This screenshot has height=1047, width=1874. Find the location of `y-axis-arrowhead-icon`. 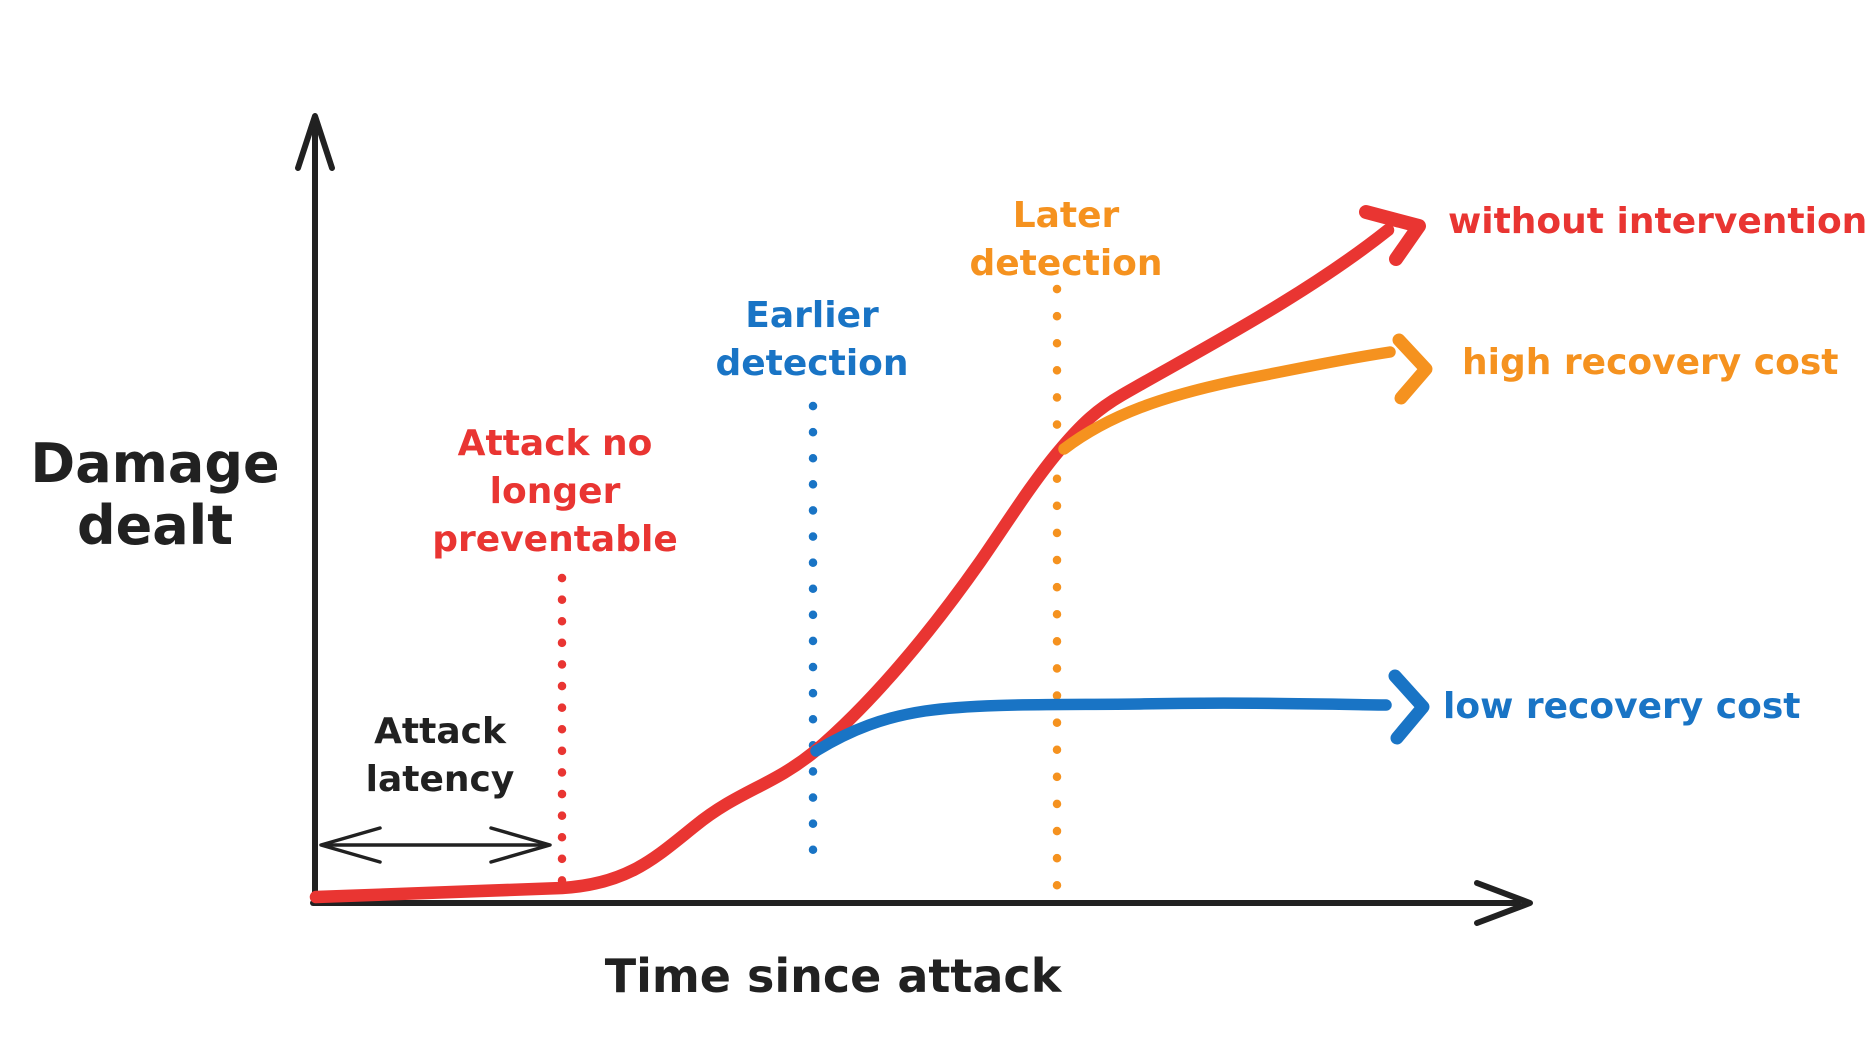

y-axis-arrowhead-icon is located at coordinates (315, 142).